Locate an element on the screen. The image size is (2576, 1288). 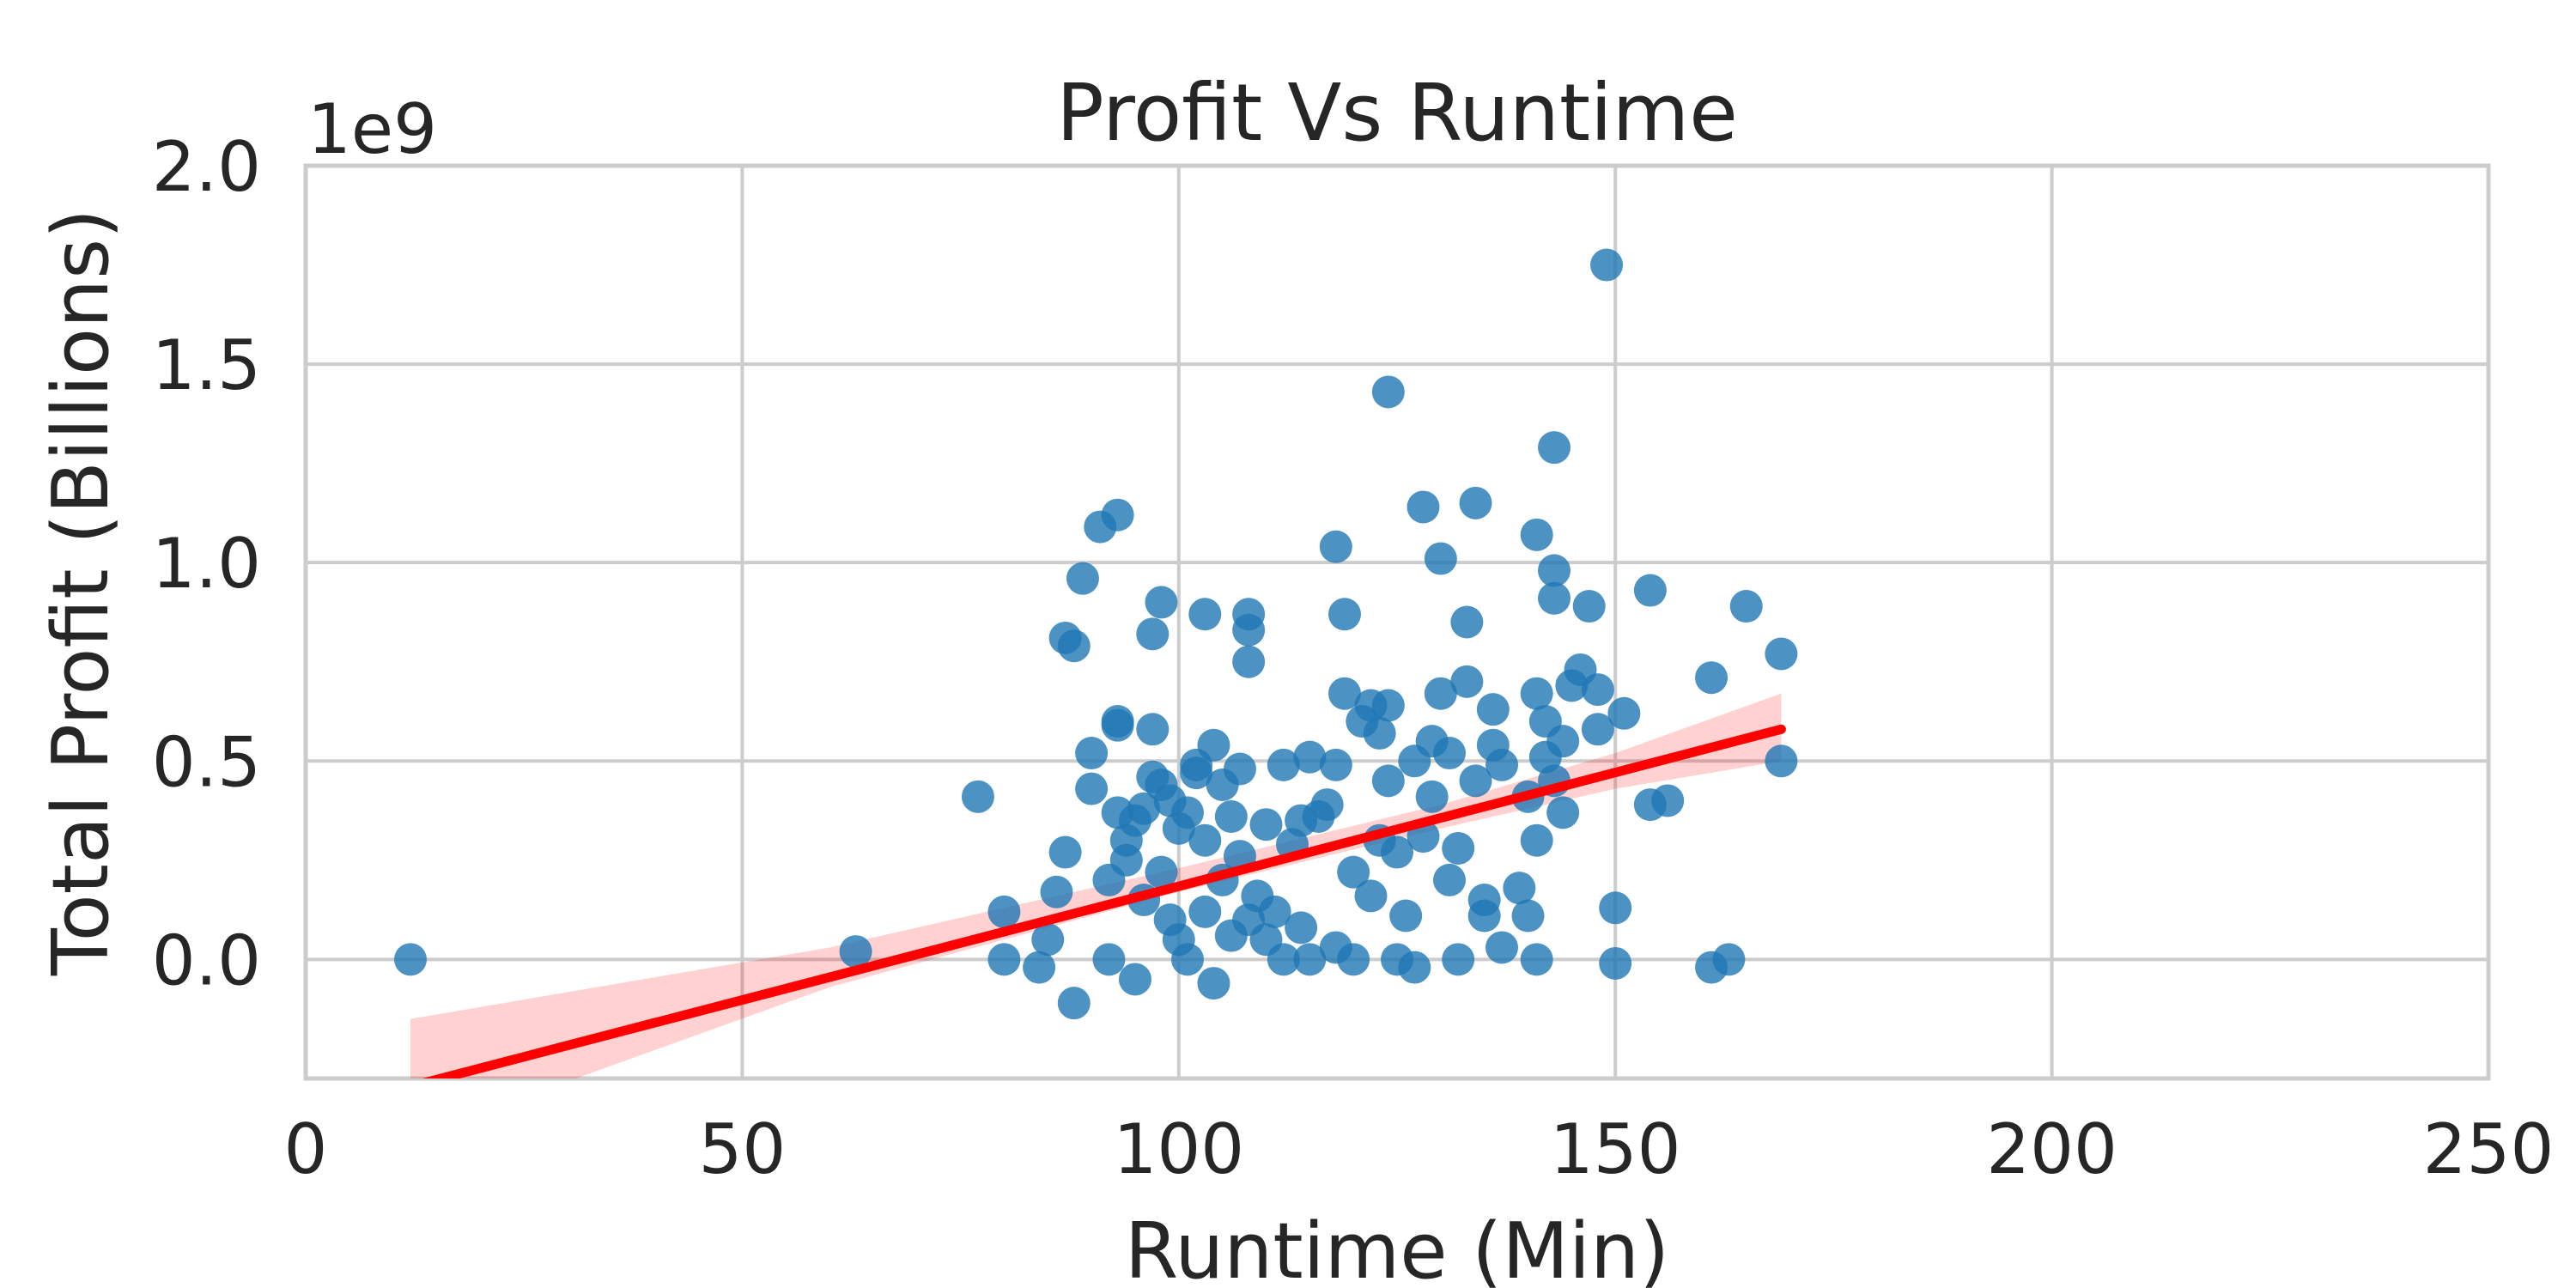
y-tick-label: 1.0 is located at coordinates (207, 564).